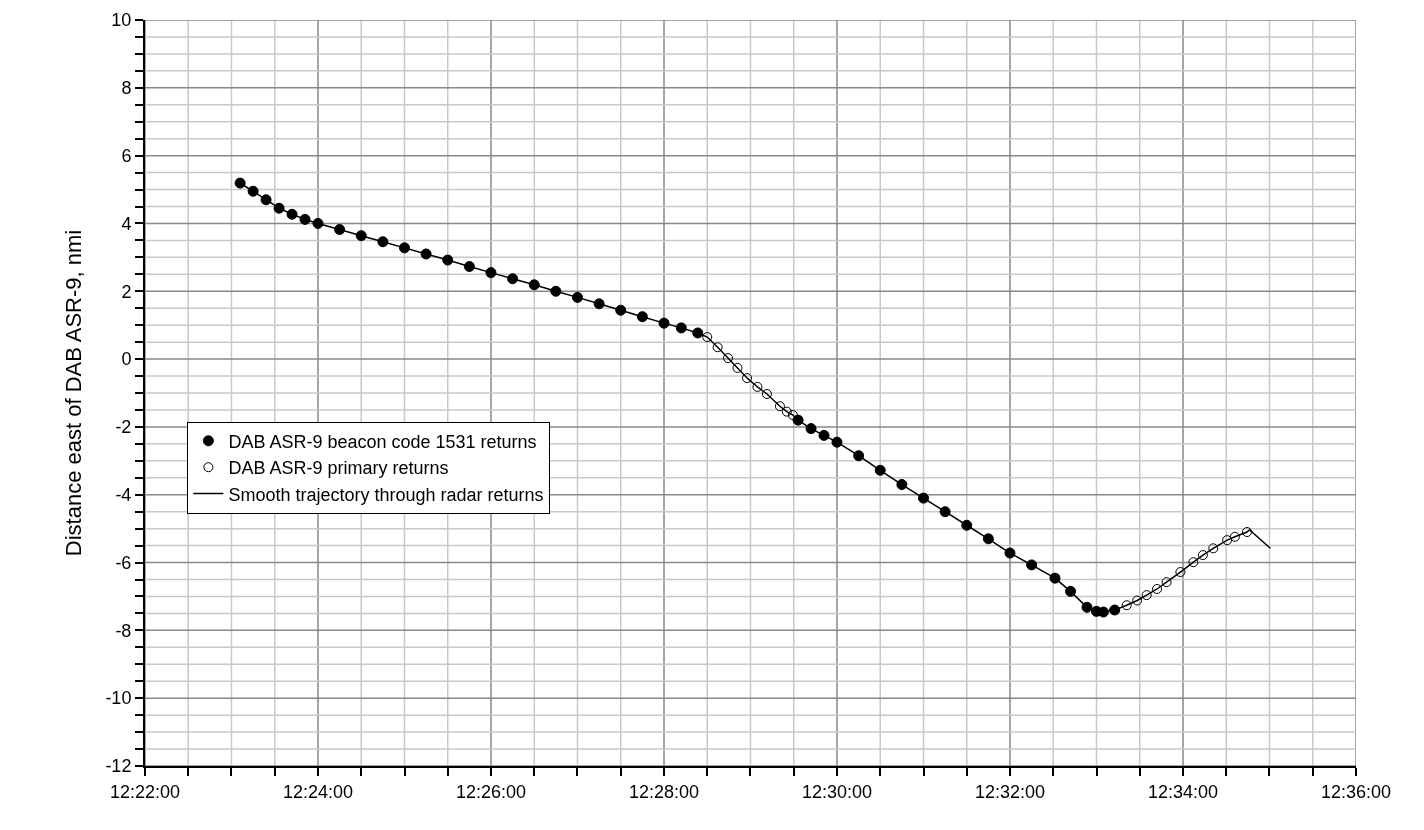 The image size is (1424, 830). Describe the element at coordinates (123, 427) in the screenshot. I see `y-tick-label: -2` at that location.